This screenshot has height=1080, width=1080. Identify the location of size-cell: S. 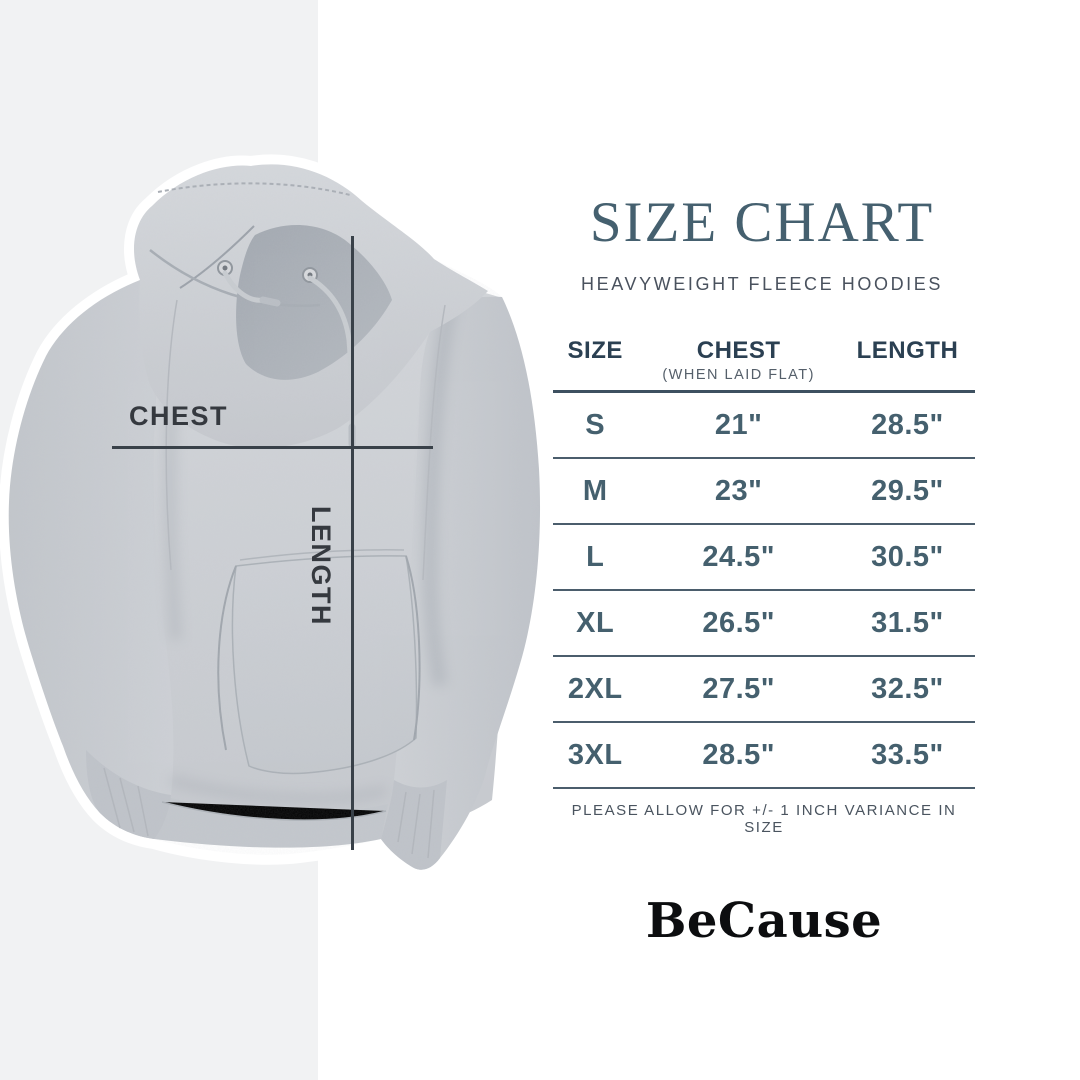
(595, 424).